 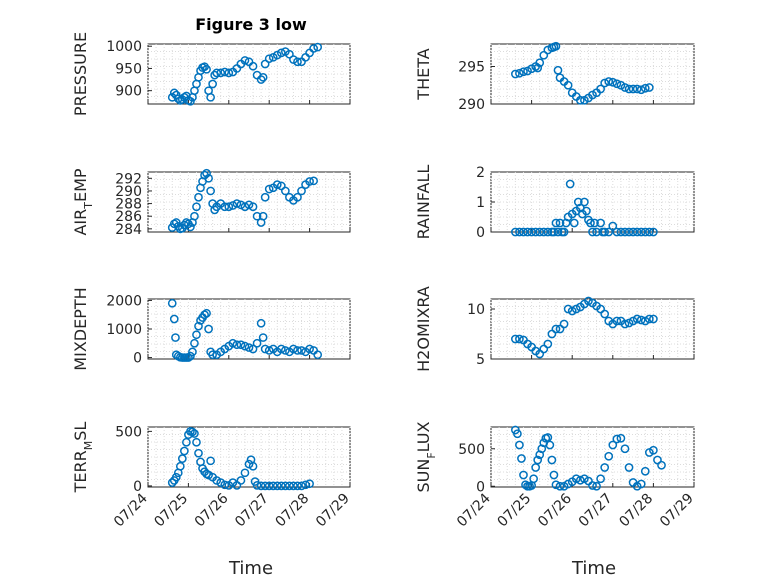 What do you see at coordinates (480, 360) in the screenshot?
I see `y-tick-label: 5` at bounding box center [480, 360].